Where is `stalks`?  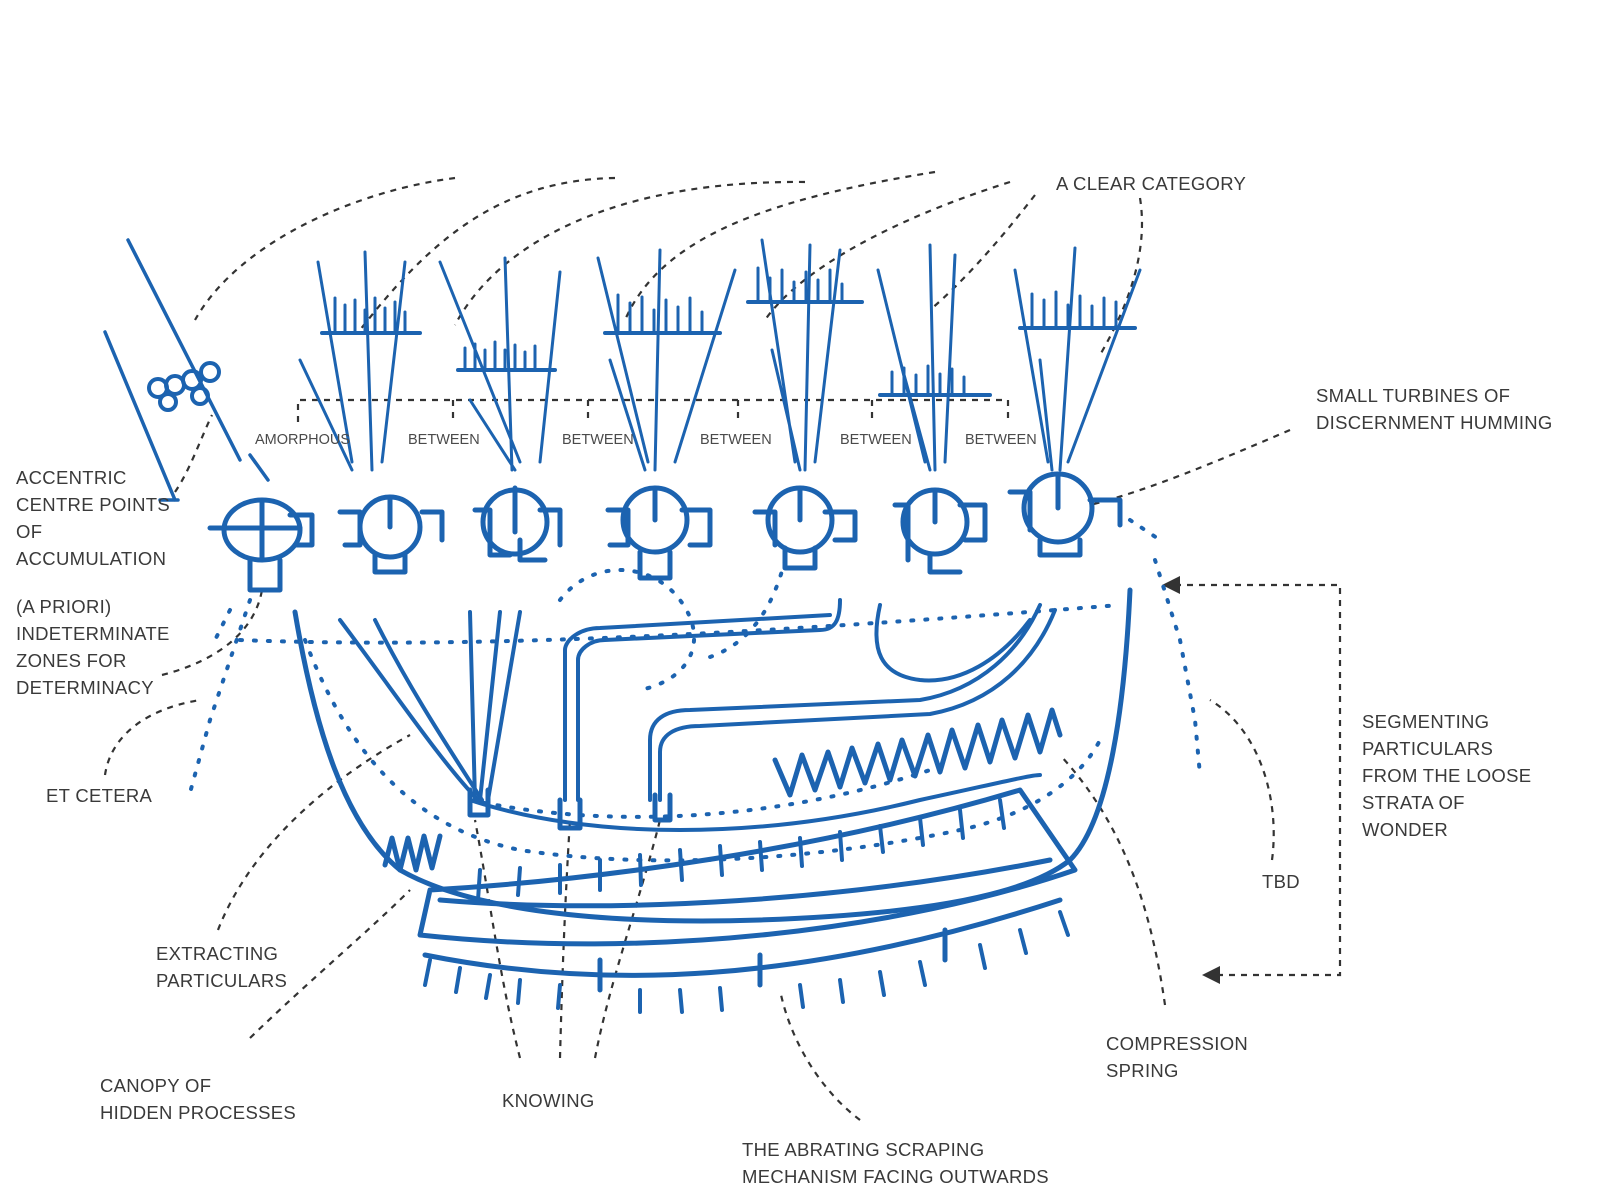 stalks is located at coordinates (720, 355).